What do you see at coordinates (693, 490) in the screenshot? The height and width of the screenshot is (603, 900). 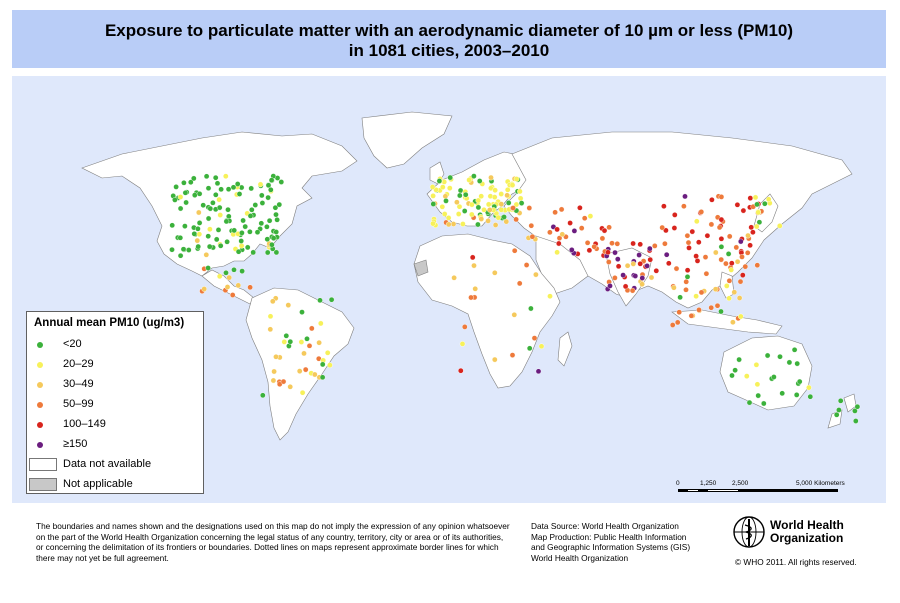 I see `scale-bar-segment` at bounding box center [693, 490].